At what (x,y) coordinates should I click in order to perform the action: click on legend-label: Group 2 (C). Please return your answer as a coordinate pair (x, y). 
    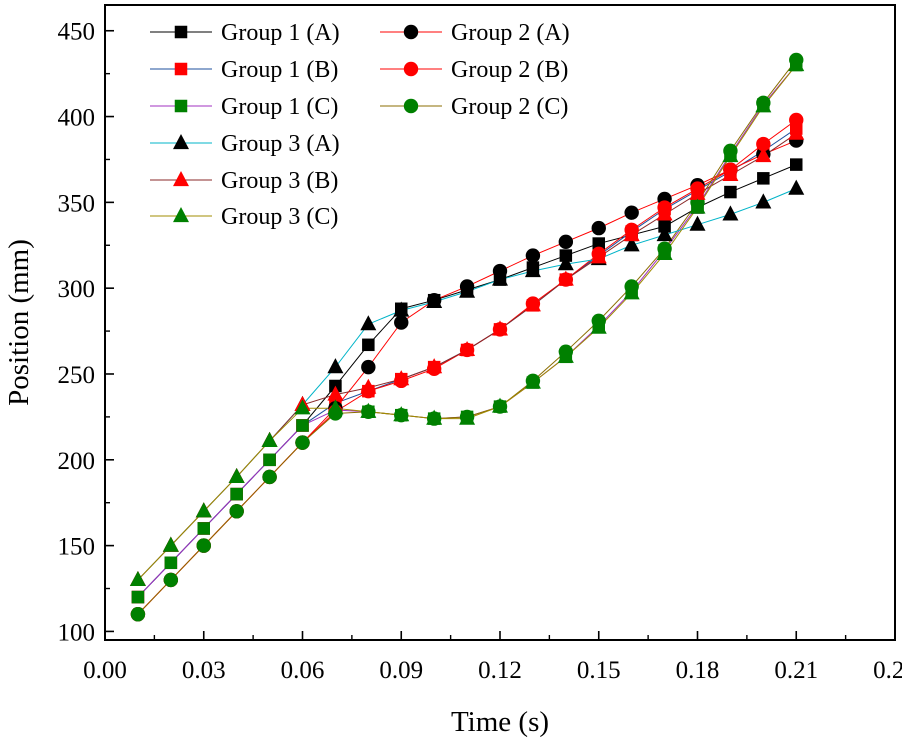
    Looking at the image, I should click on (509, 107).